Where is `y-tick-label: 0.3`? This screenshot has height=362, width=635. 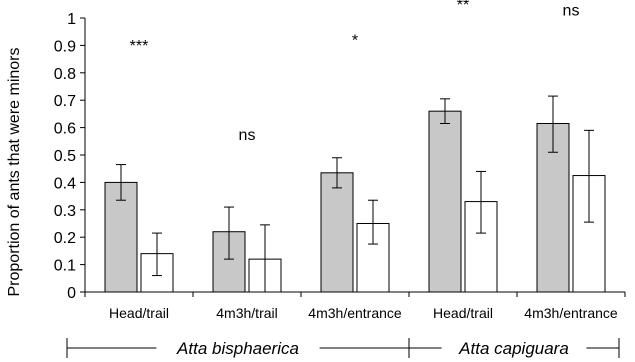 y-tick-label: 0.3 is located at coordinates (65, 211).